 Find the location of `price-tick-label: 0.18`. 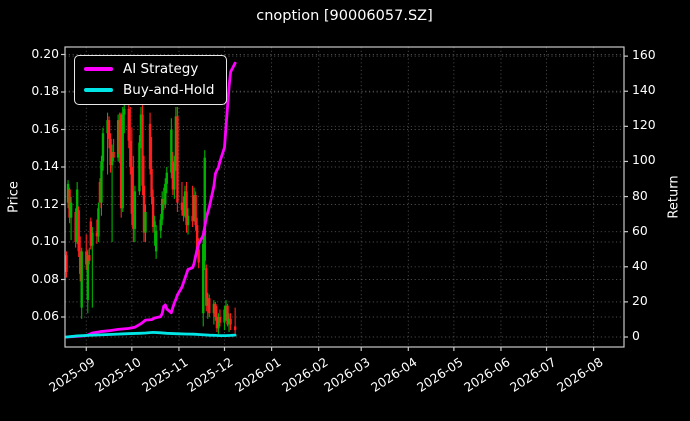

price-tick-label: 0.18 is located at coordinates (45, 90).